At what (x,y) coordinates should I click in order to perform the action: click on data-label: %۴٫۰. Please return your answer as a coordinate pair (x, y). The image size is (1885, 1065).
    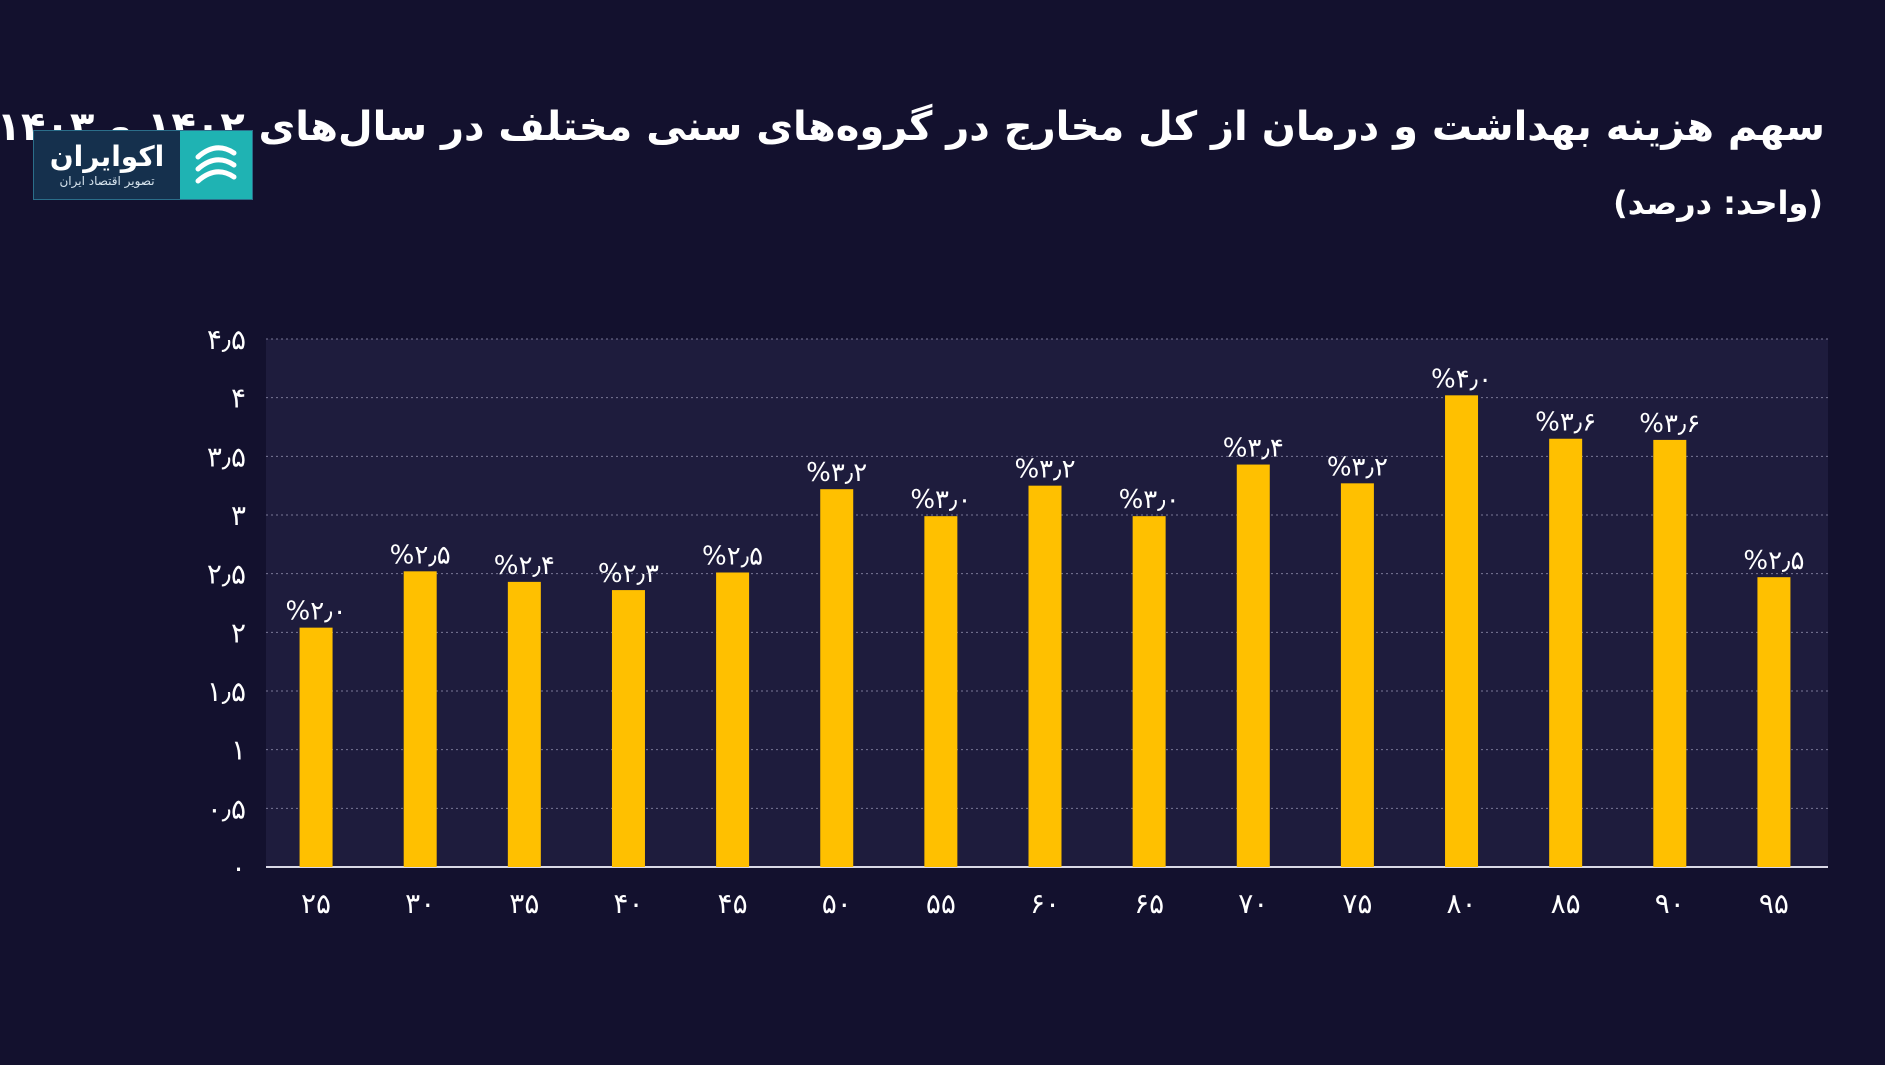
    Looking at the image, I should click on (1461, 379).